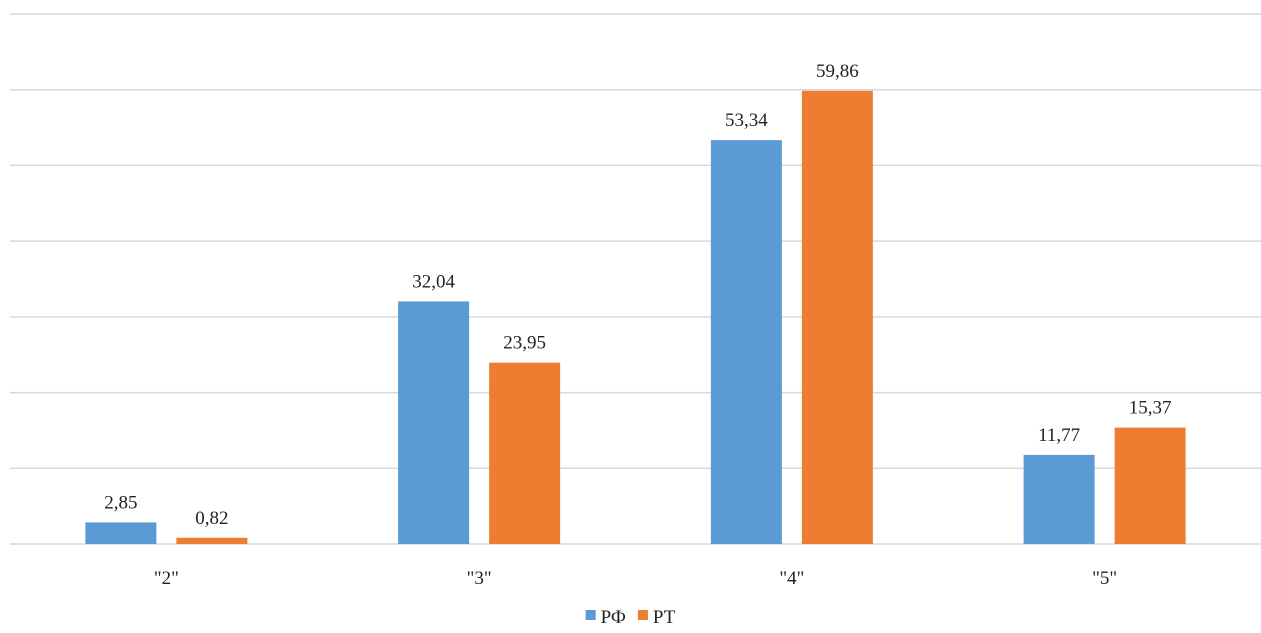  I want to click on data-label: 32,04, so click(433, 281).